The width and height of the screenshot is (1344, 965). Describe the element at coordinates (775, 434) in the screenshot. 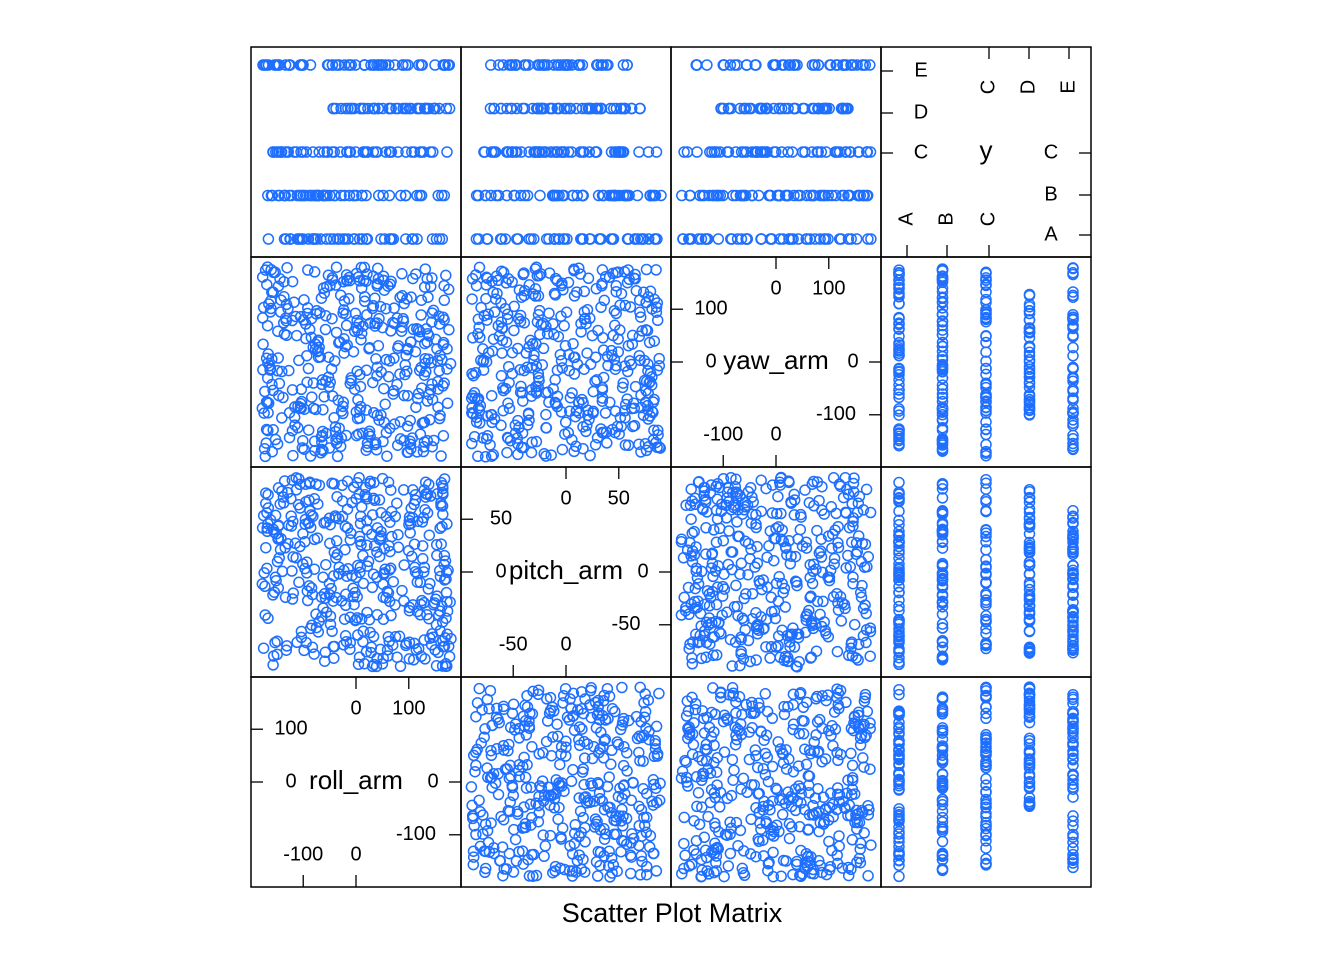

I see `tick-label-bottom: 0` at that location.